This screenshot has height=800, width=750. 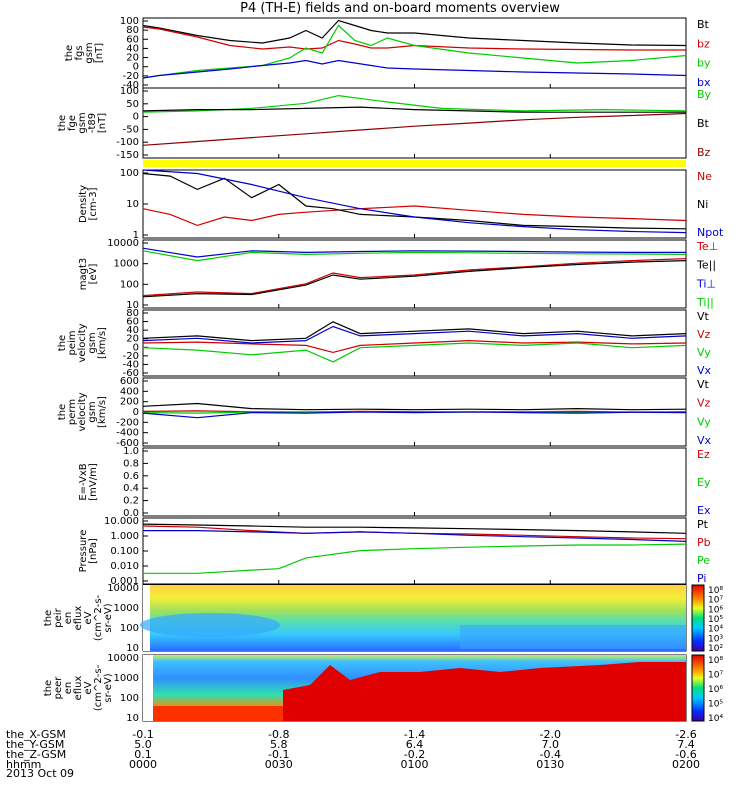 What do you see at coordinates (126, 264) in the screenshot?
I see `panel-3-ytick-1: 1000` at bounding box center [126, 264].